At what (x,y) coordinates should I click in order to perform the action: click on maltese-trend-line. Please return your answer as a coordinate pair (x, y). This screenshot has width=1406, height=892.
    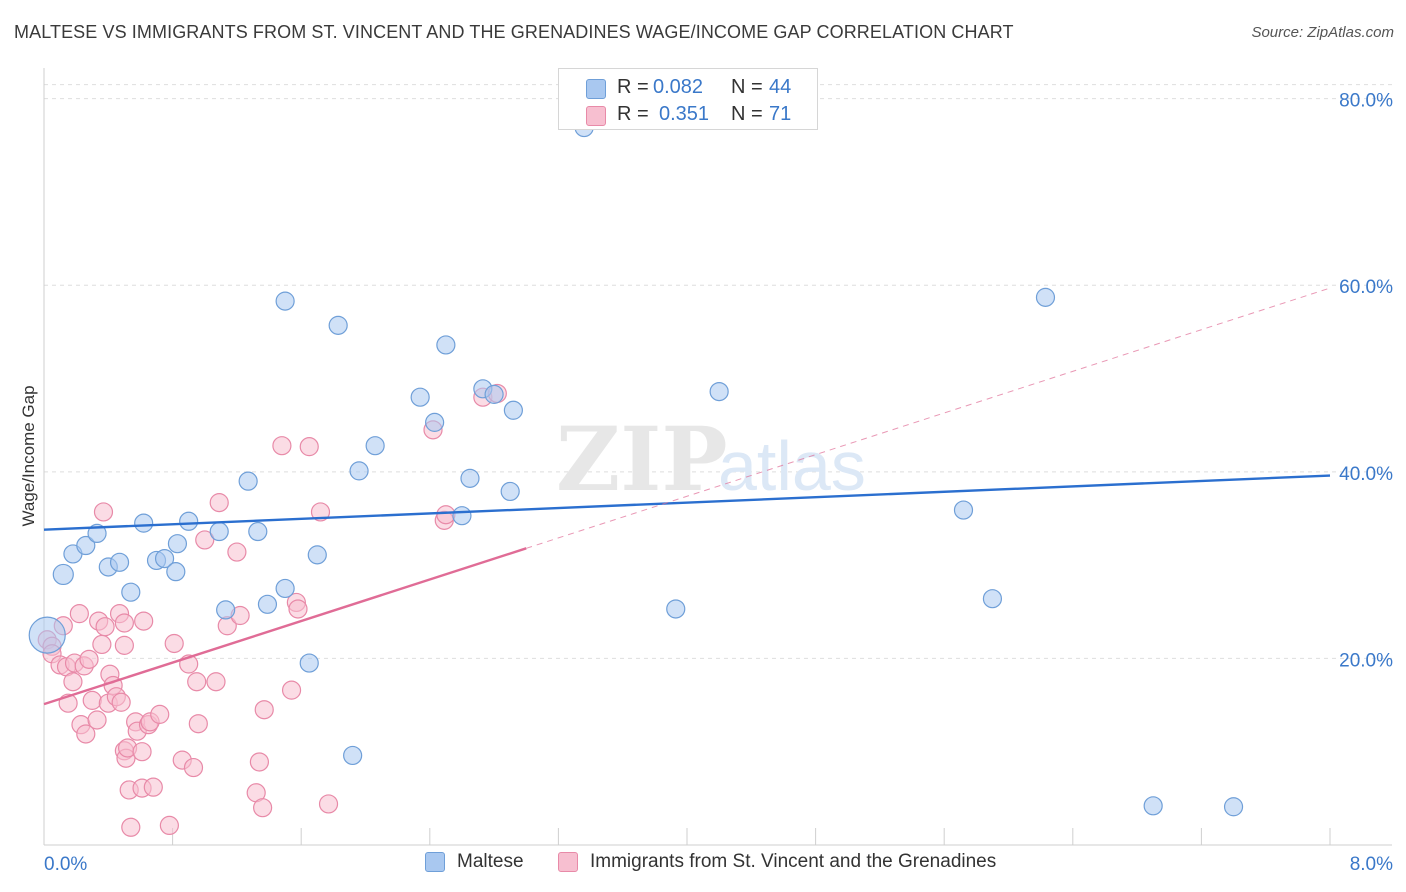
    Looking at the image, I should click on (687, 502).